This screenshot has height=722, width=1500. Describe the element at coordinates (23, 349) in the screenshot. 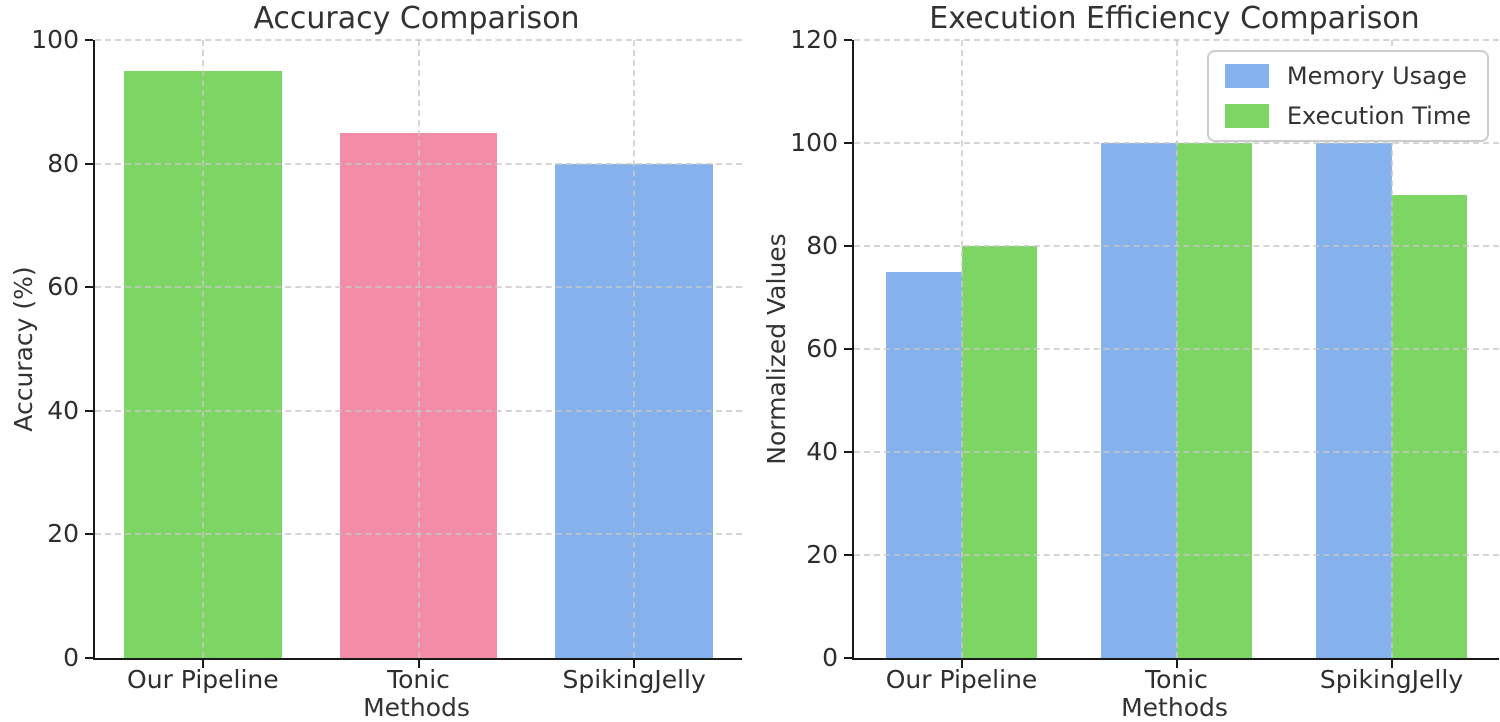

I see `accuracy-y-axis-label: Accuracy (%)` at that location.